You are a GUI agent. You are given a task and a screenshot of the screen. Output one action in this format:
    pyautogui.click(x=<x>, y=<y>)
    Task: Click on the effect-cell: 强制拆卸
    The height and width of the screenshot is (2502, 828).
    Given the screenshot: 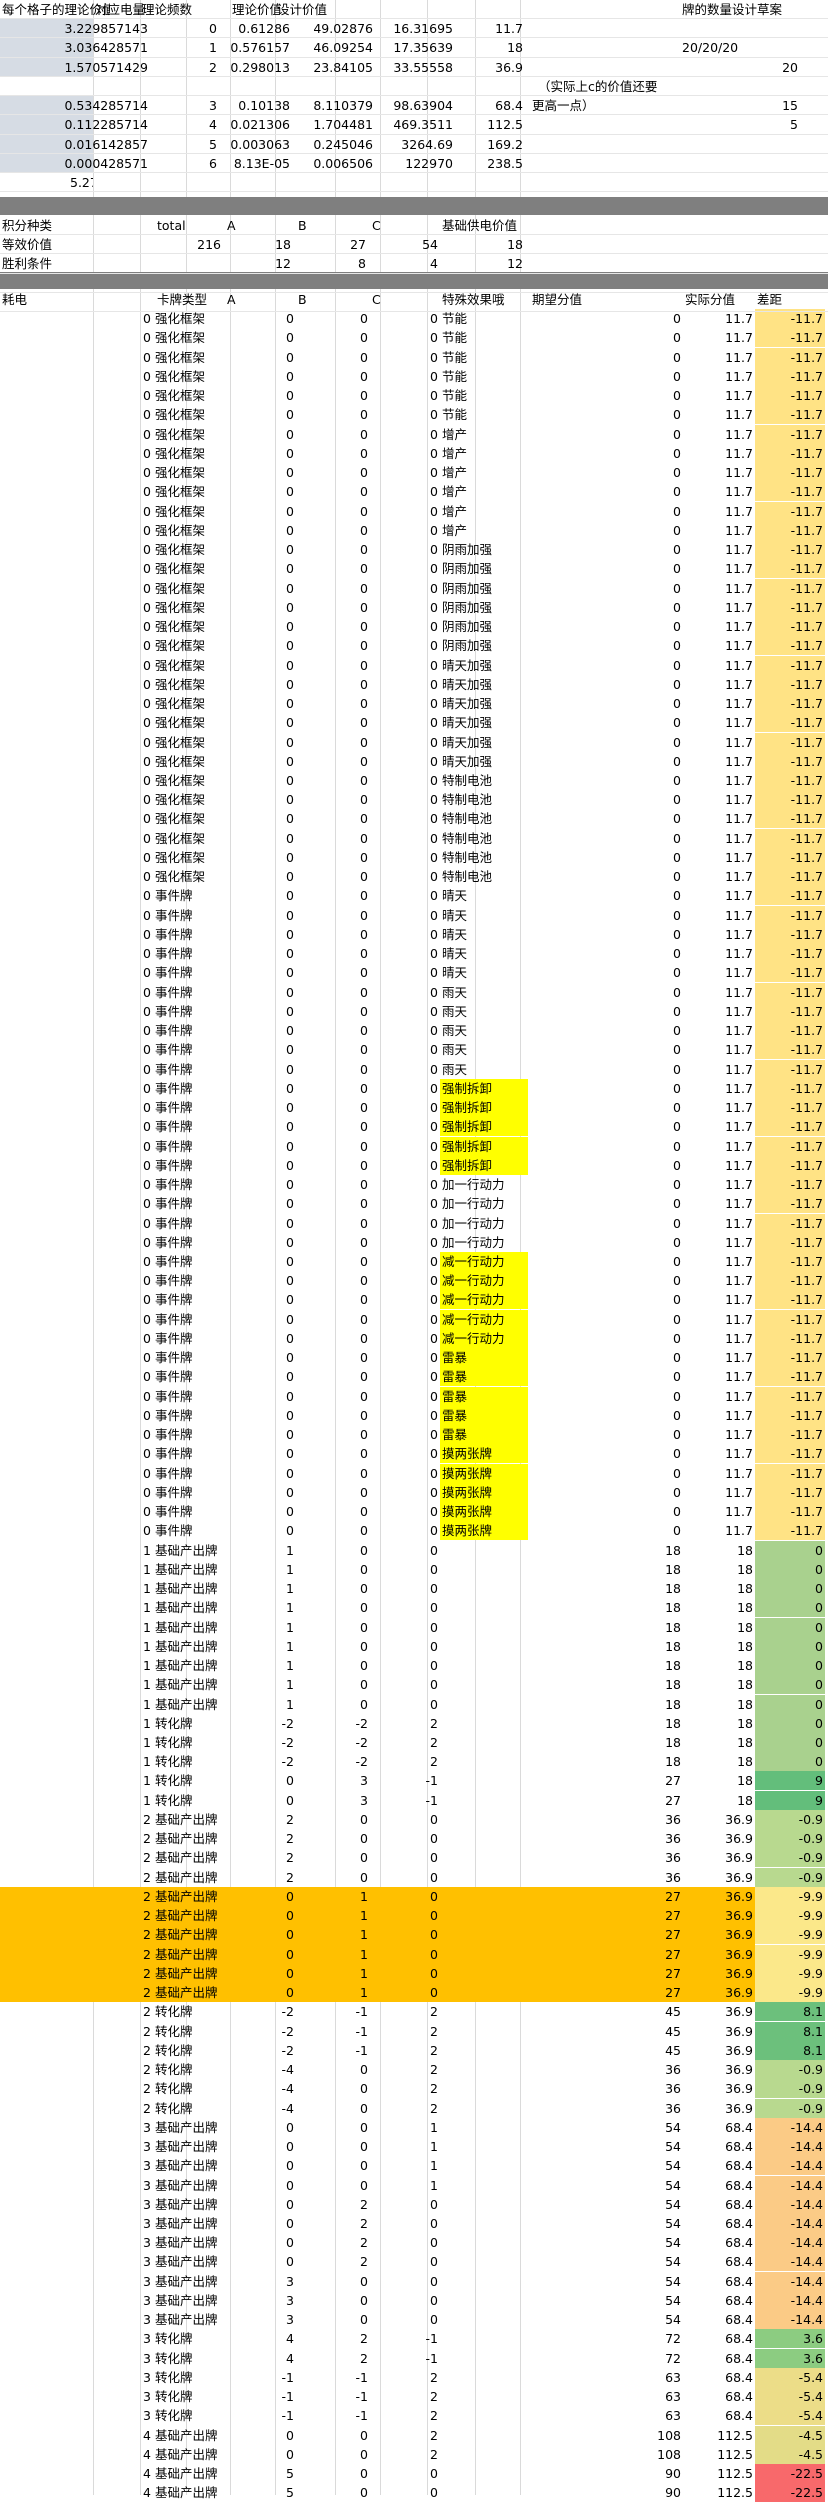 What is the action you would take?
    pyautogui.click(x=484, y=1127)
    